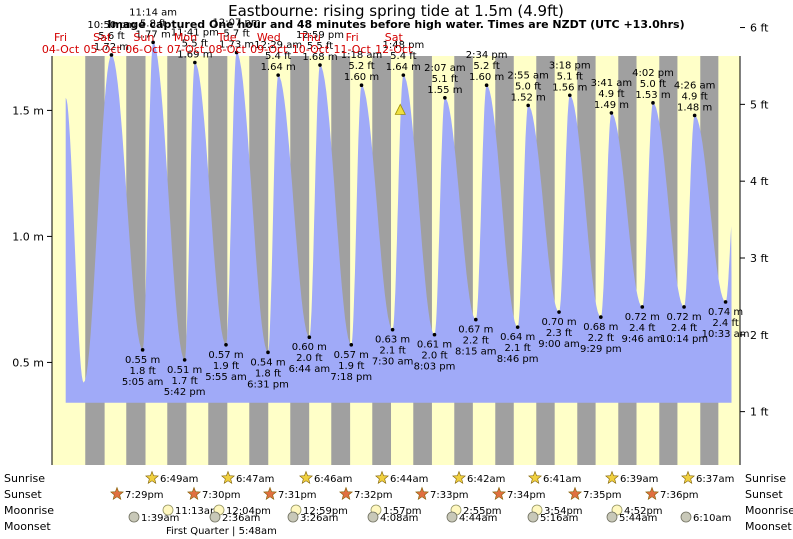  Describe the element at coordinates (103, 49) in the screenshot. I see `day-date: 05-Oct` at that location.